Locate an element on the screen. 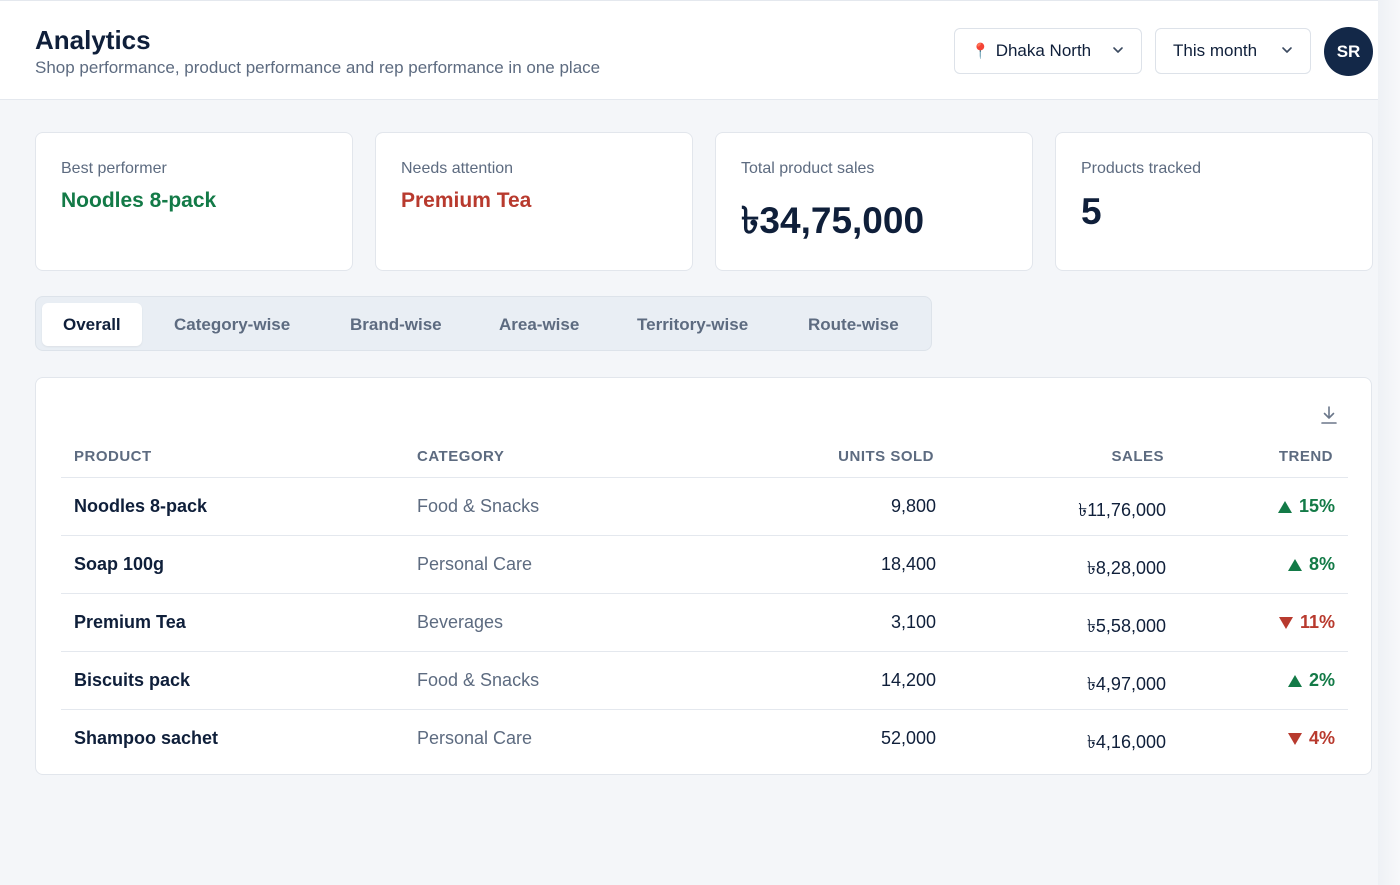 The height and width of the screenshot is (885, 1400). sales-value: ৳4,16,000 is located at coordinates (1126, 742).